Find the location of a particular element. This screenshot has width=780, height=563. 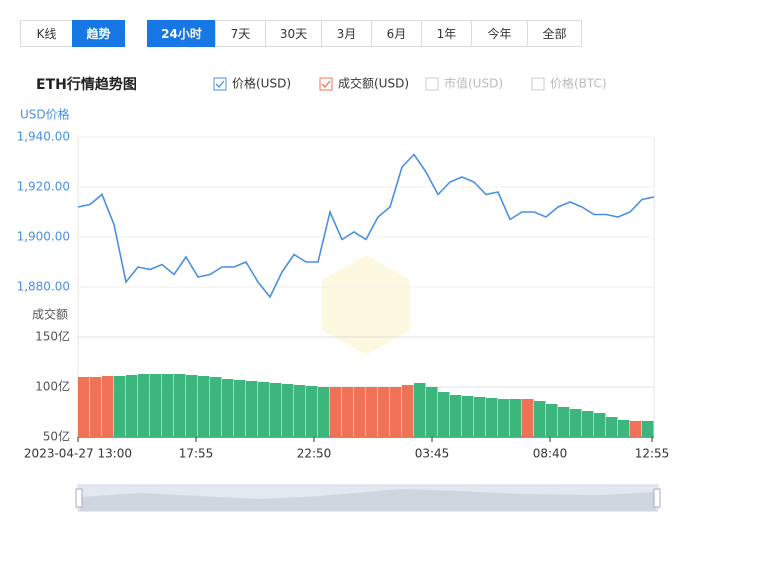

x-tick-label: 08:40 is located at coordinates (550, 454).